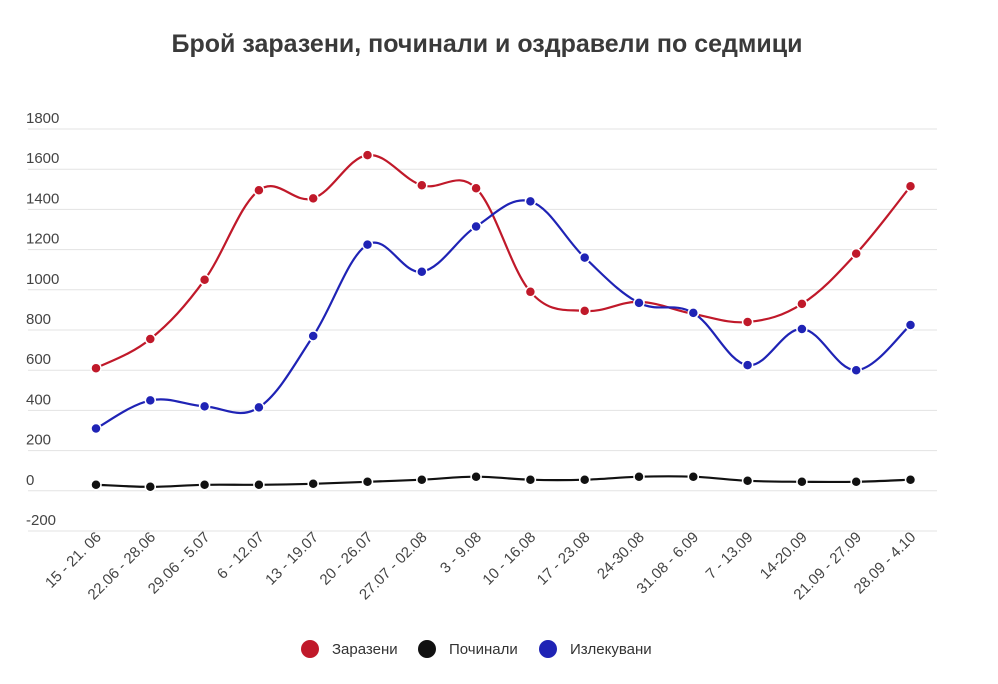 This screenshot has height=684, width=998. What do you see at coordinates (42, 158) in the screenshot?
I see `y-tick-label: 1600` at bounding box center [42, 158].